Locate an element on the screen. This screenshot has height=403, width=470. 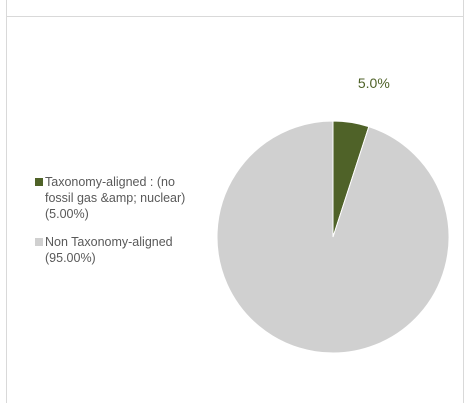
pie-data-label-0: 5.0% is located at coordinates (374, 83).